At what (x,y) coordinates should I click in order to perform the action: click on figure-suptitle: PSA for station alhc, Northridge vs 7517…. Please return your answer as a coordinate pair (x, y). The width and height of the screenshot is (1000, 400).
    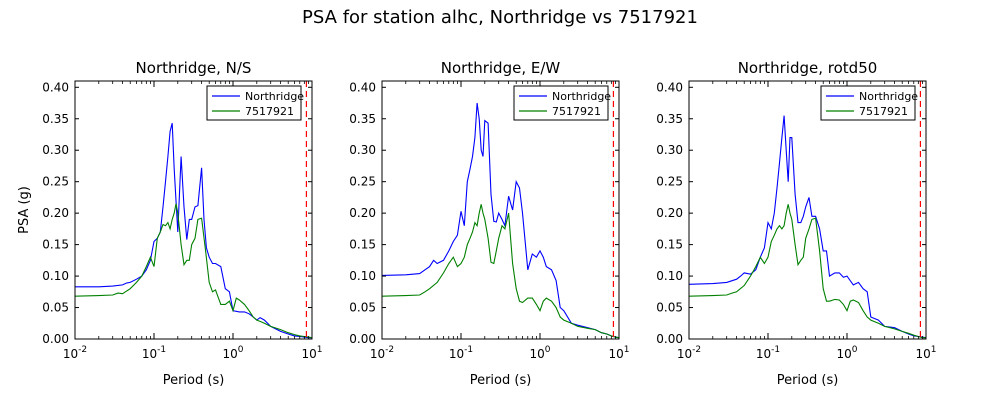
    Looking at the image, I should click on (500, 17).